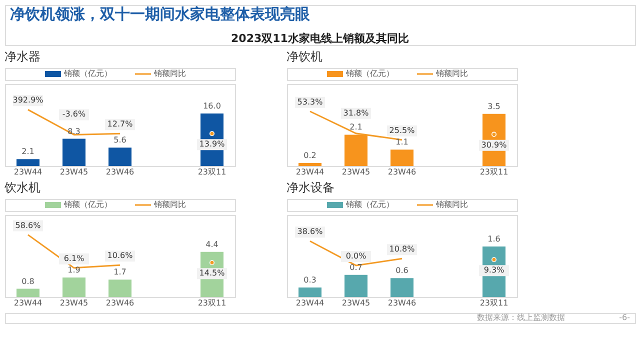  What do you see at coordinates (494, 145) in the screenshot?
I see `data-label: 30.9%` at bounding box center [494, 145].